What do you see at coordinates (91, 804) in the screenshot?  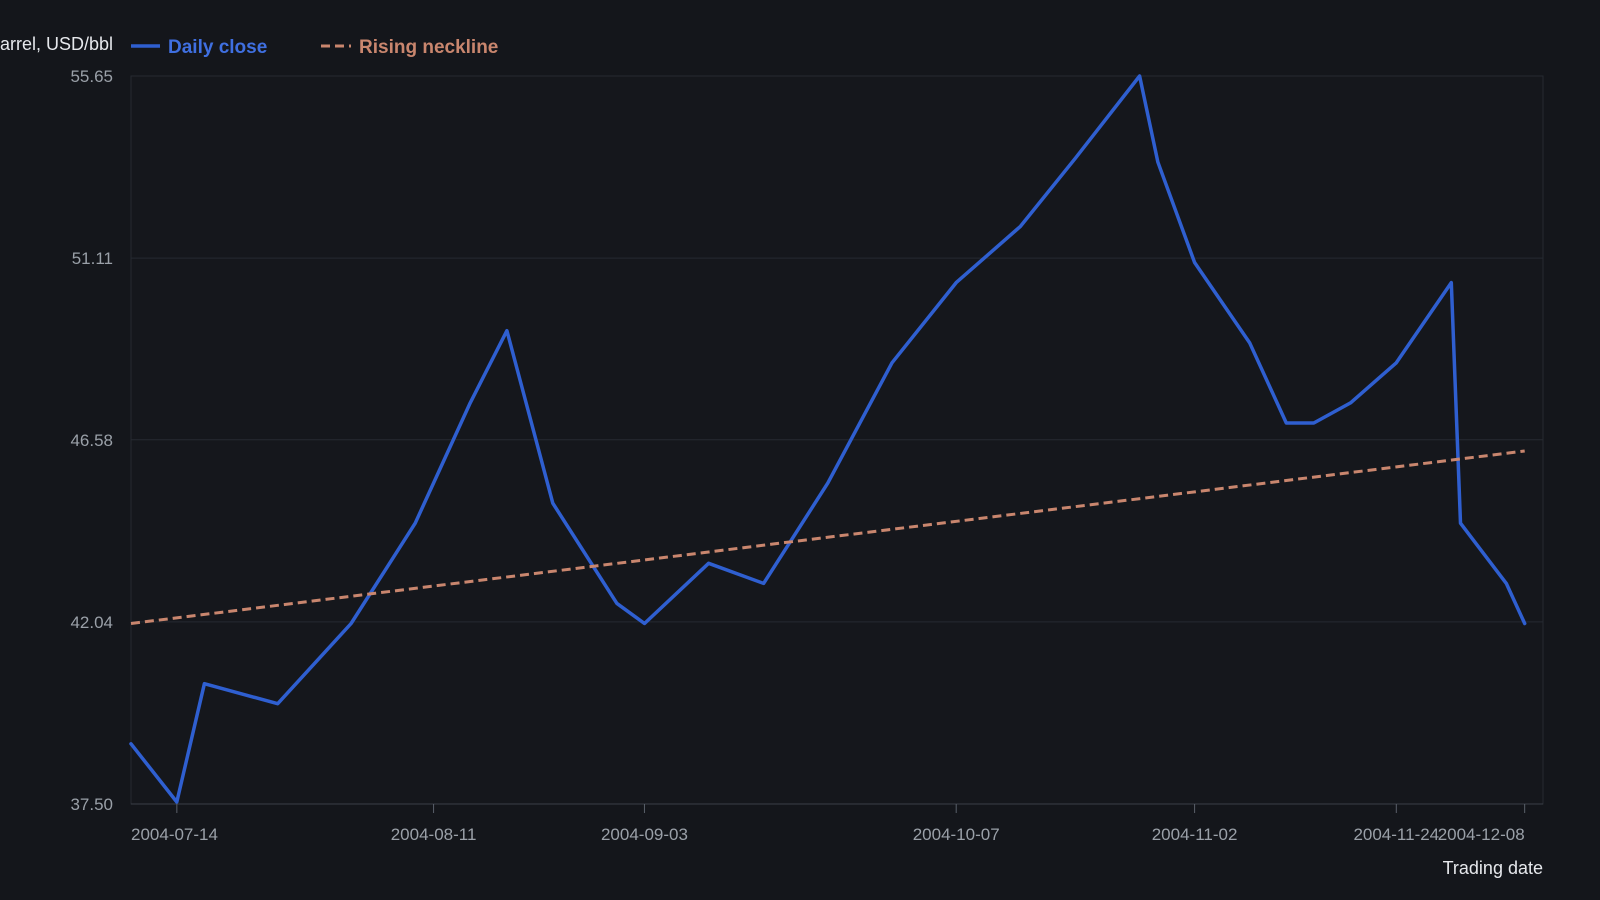 I see `y-tick-label: 37.50` at bounding box center [91, 804].